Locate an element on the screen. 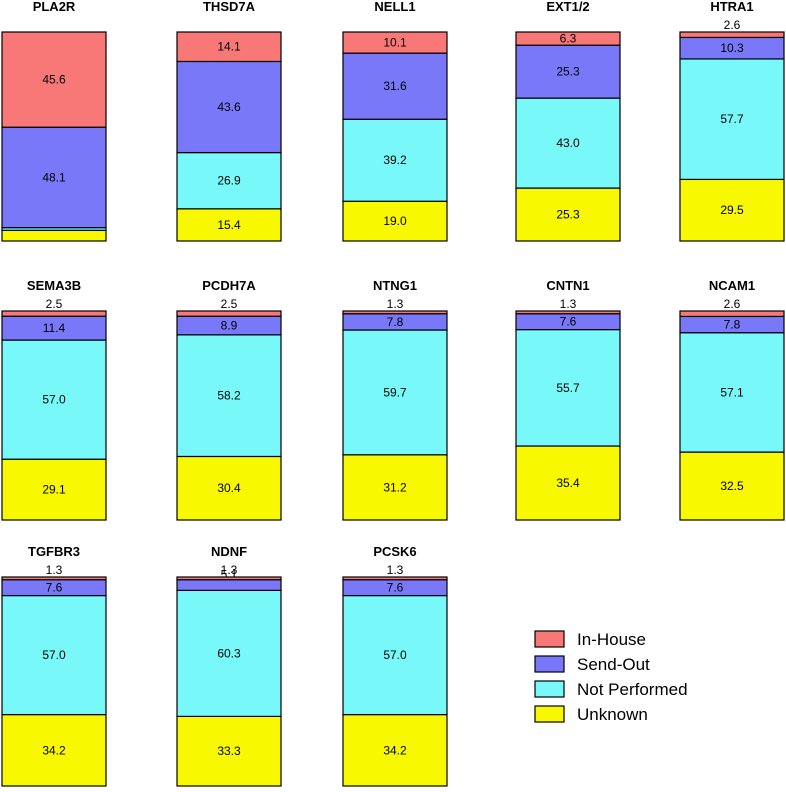 This screenshot has height=792, width=786. panel-pla2r: PLA2R5.11.348.145.6 is located at coordinates (54, 121).